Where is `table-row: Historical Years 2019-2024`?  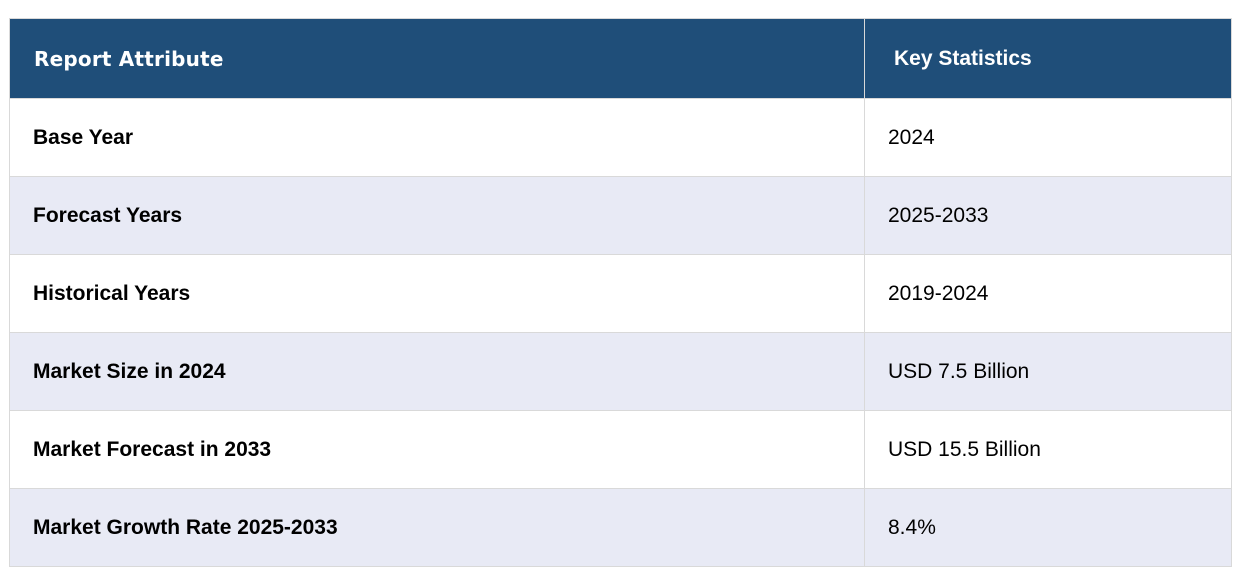
table-row: Historical Years 2019-2024 is located at coordinates (620, 293).